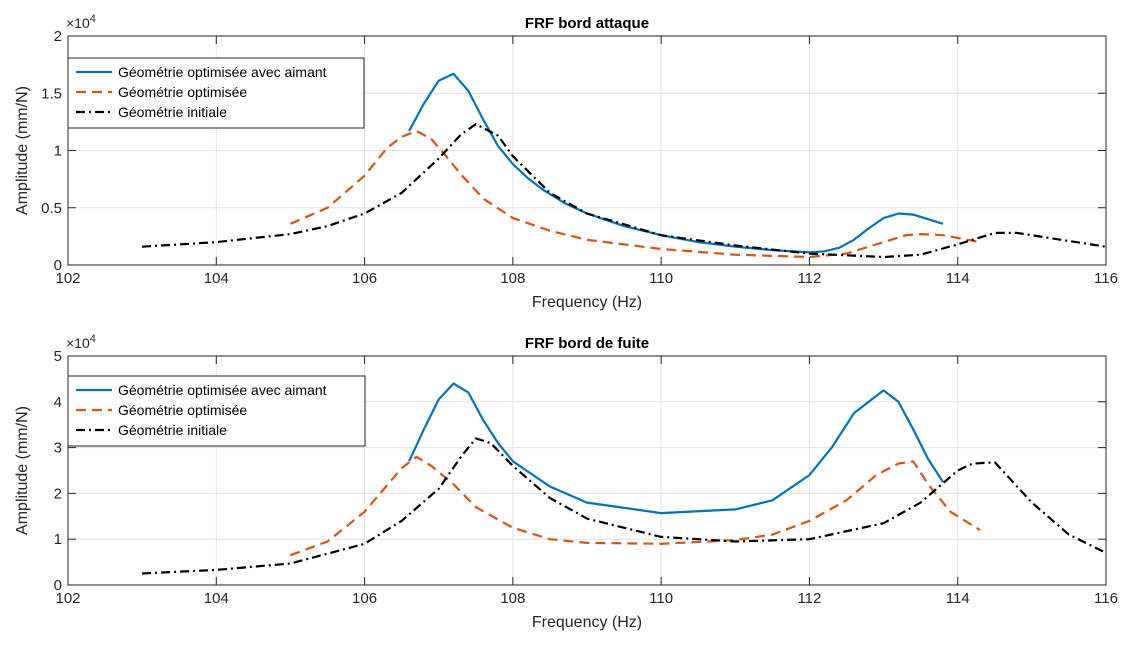 This screenshot has height=646, width=1133. I want to click on chart-title: FRF bord de fuite, so click(587, 343).